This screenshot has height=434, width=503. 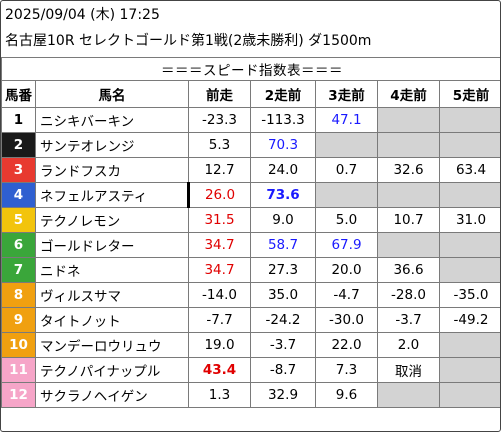 What do you see at coordinates (283, 395) in the screenshot?
I see `speed-index-cell: 32.9` at bounding box center [283, 395].